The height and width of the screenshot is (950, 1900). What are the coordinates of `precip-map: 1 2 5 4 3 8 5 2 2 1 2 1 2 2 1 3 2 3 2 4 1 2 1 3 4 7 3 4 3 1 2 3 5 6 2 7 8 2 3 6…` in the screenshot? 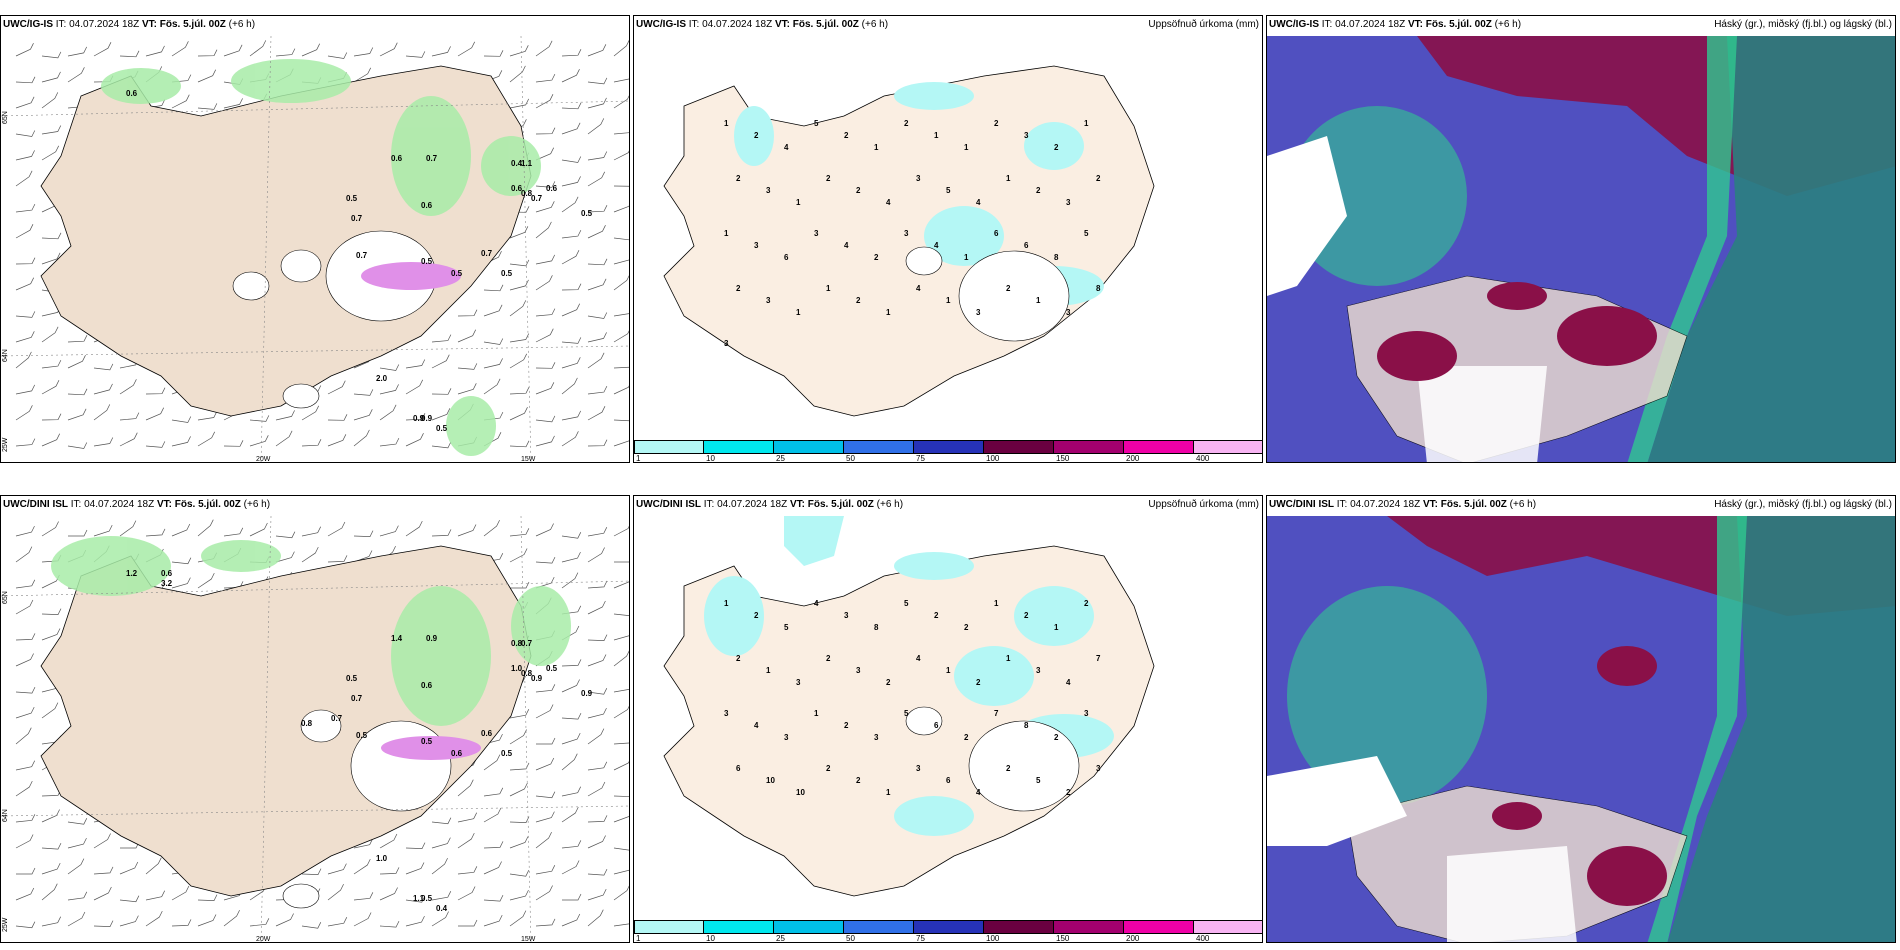 It's located at (948, 719).